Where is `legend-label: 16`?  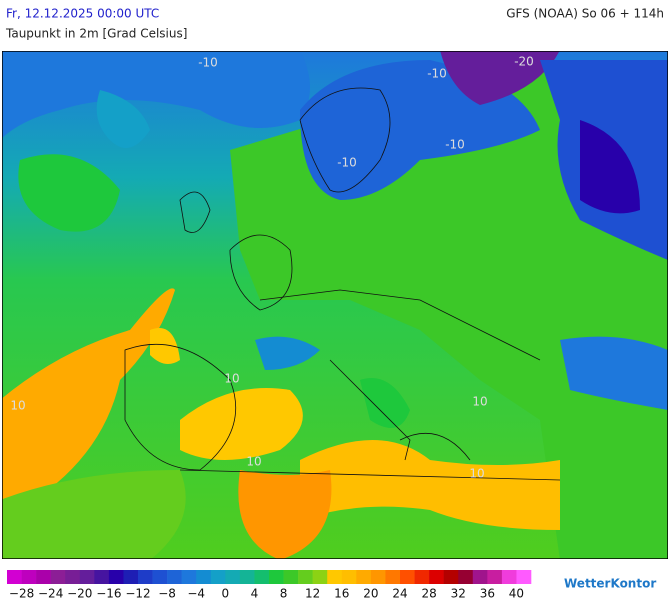 legend-label: 16 is located at coordinates (341, 593).